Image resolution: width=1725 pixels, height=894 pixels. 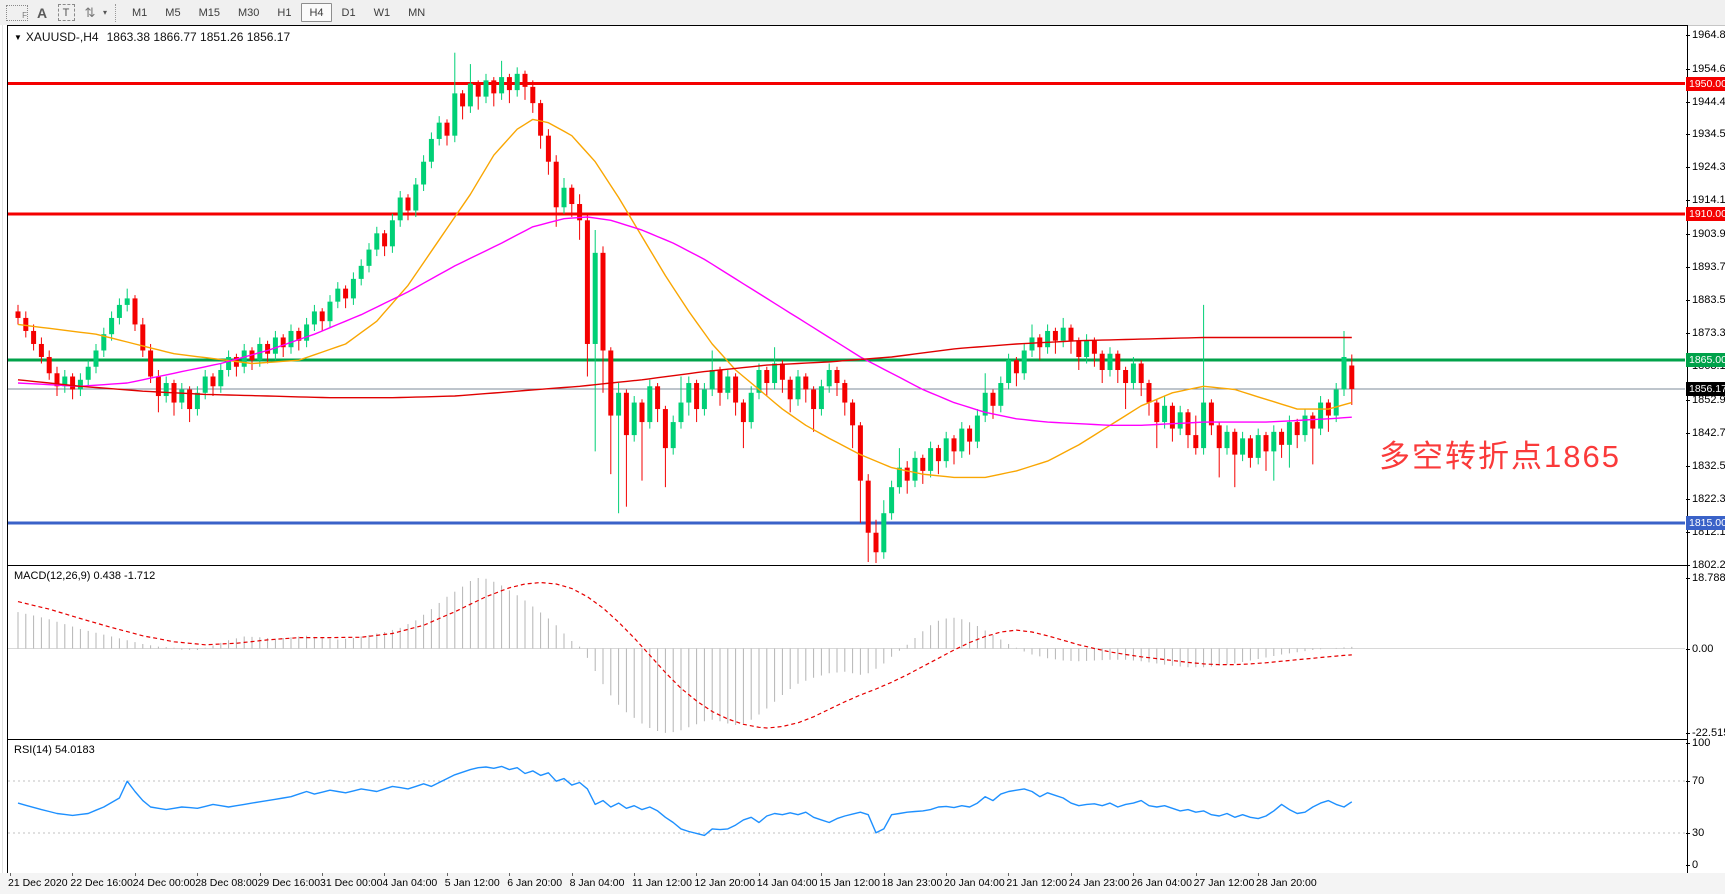 I want to click on rsi-plot, so click(x=846, y=805).